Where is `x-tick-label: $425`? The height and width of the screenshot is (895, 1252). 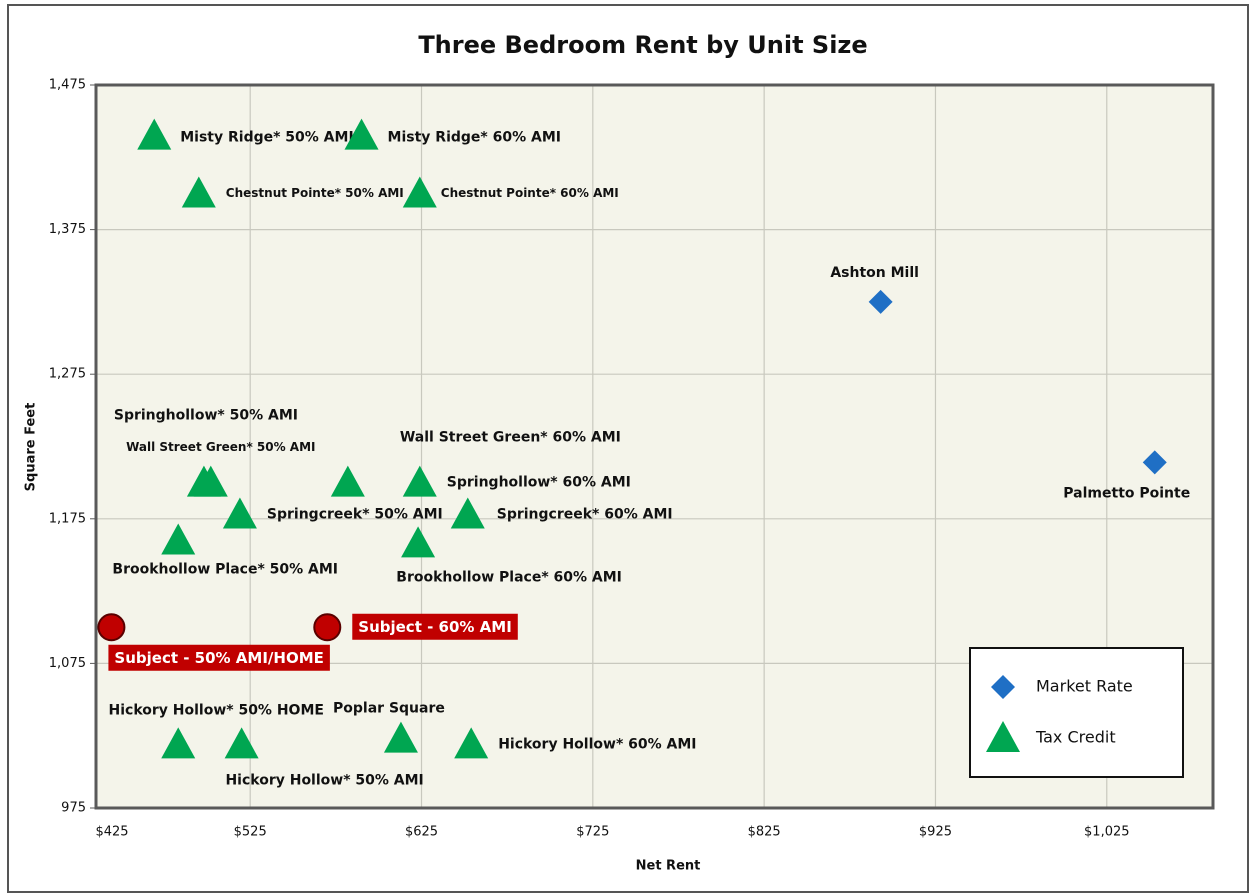 x-tick-label: $425 is located at coordinates (111, 832).